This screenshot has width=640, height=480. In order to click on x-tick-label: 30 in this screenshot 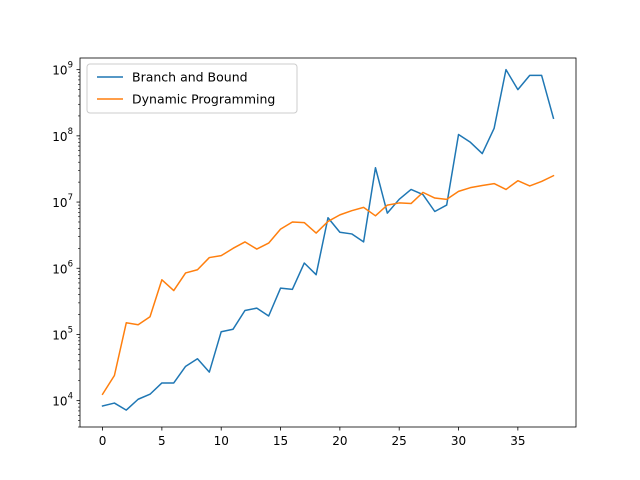, I will do `click(458, 441)`.